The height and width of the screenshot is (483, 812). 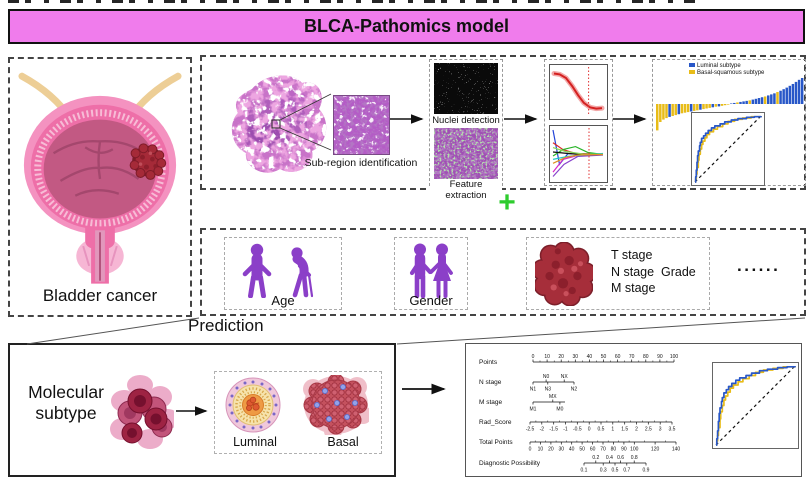 What do you see at coordinates (278, 270) in the screenshot?
I see `age-icons` at bounding box center [278, 270].